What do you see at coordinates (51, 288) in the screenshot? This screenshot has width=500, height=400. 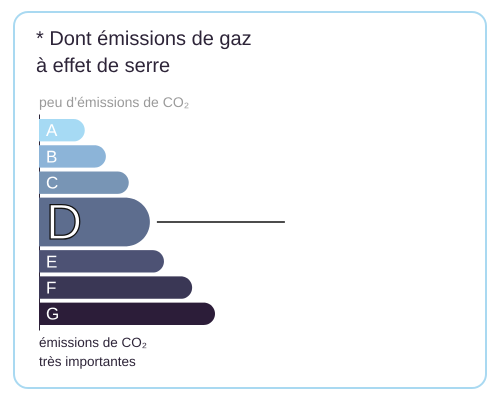 I see `y-tick-label: F` at bounding box center [51, 288].